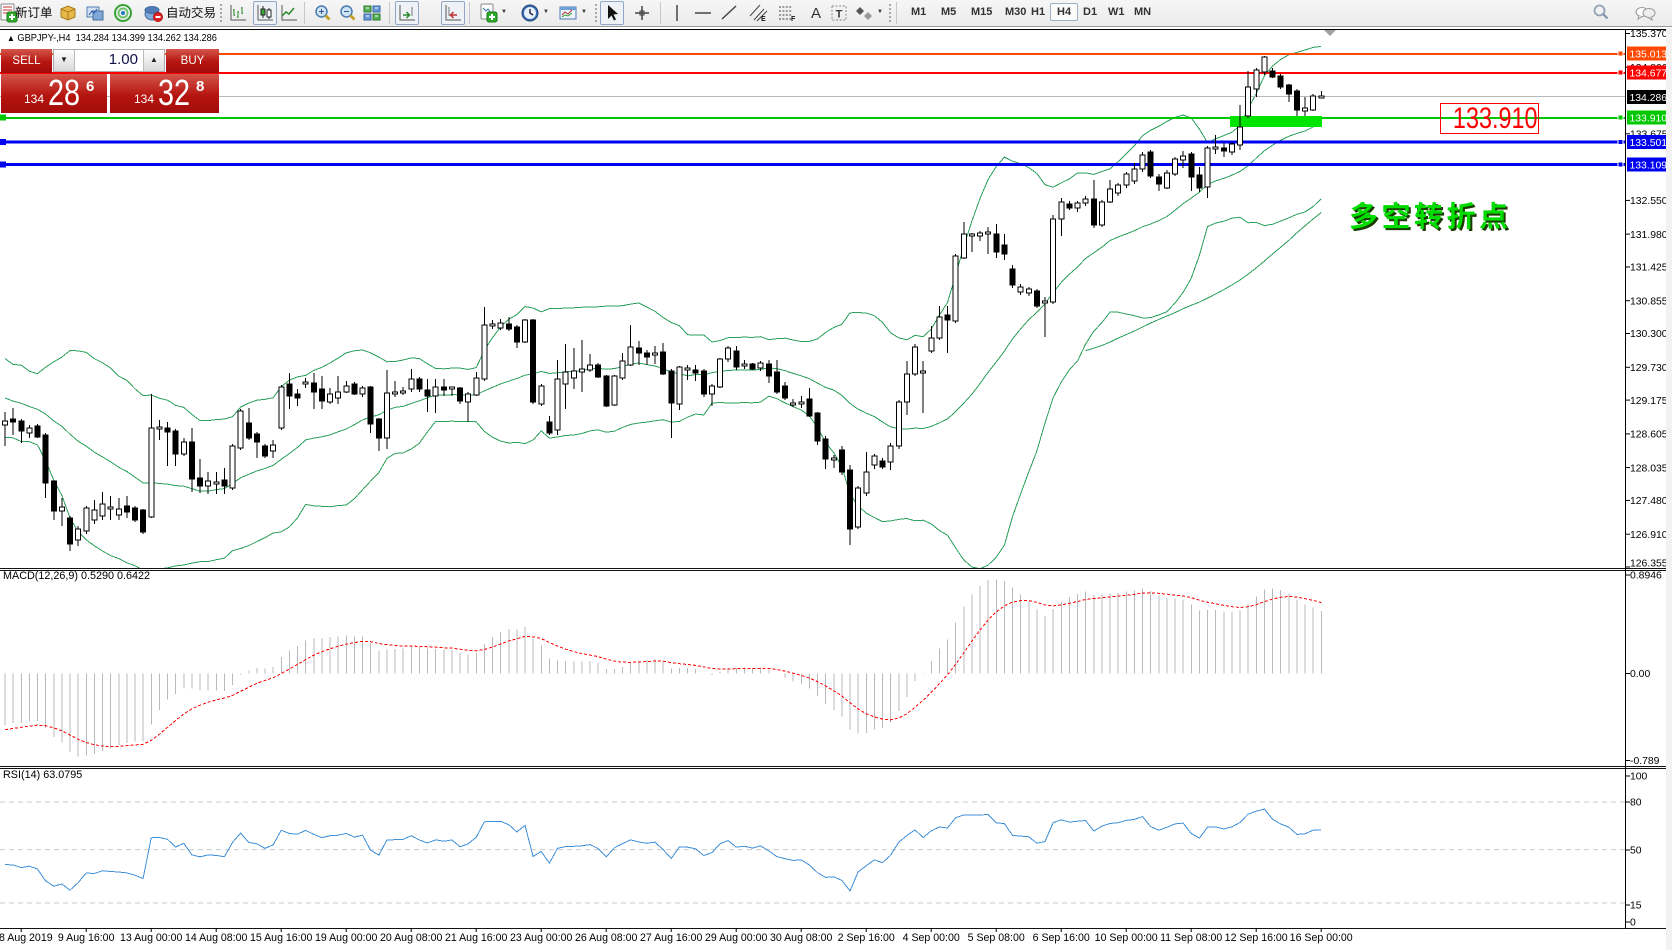  What do you see at coordinates (931, 938) in the screenshot?
I see `svg-text: 4 Sep 00:00` at bounding box center [931, 938].